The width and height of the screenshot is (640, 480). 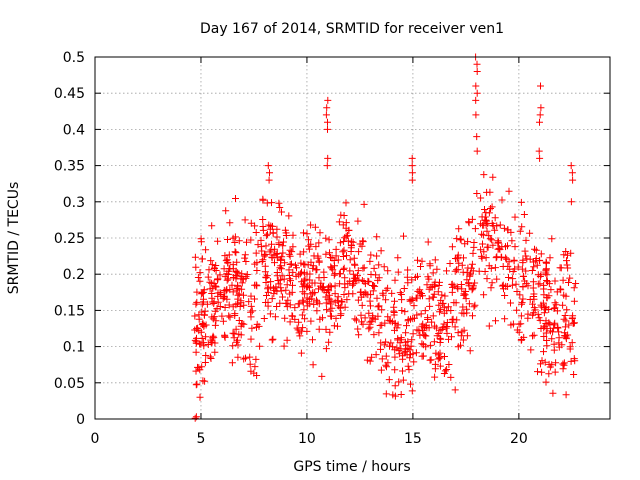 I want to click on y-tick-label: 0.25, so click(x=69, y=239).